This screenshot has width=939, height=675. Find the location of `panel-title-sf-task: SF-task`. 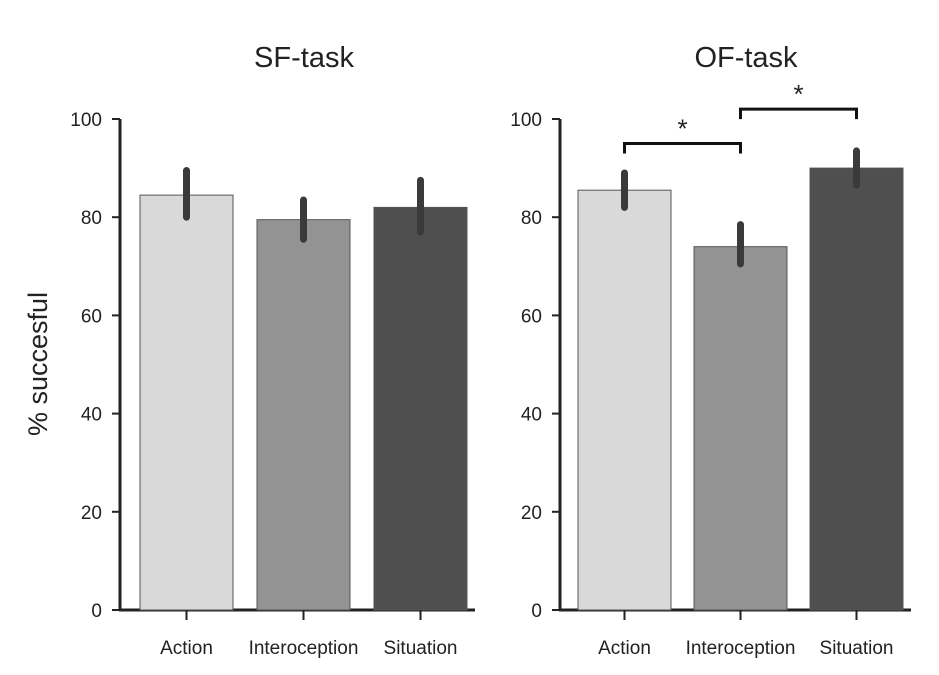

panel-title-sf-task: SF-task is located at coordinates (304, 58).